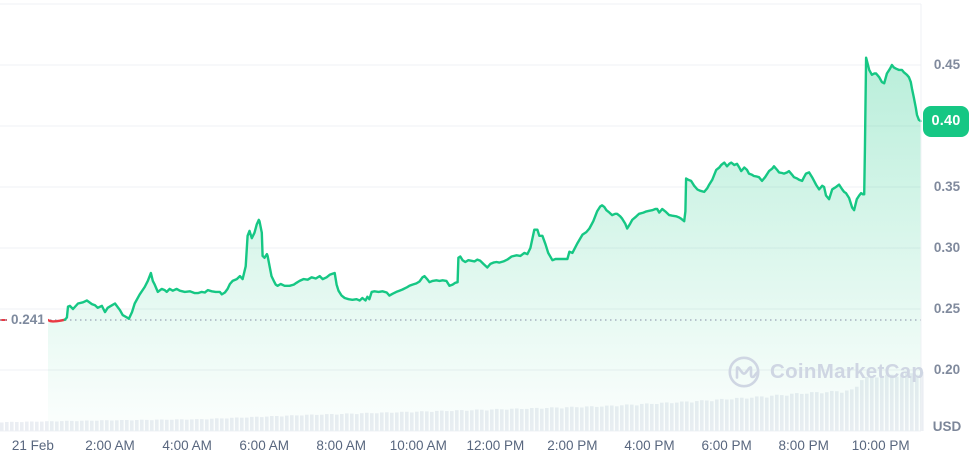 Image resolution: width=973 pixels, height=458 pixels. I want to click on x-axis-tick-label: 6:00 PM, so click(726, 445).